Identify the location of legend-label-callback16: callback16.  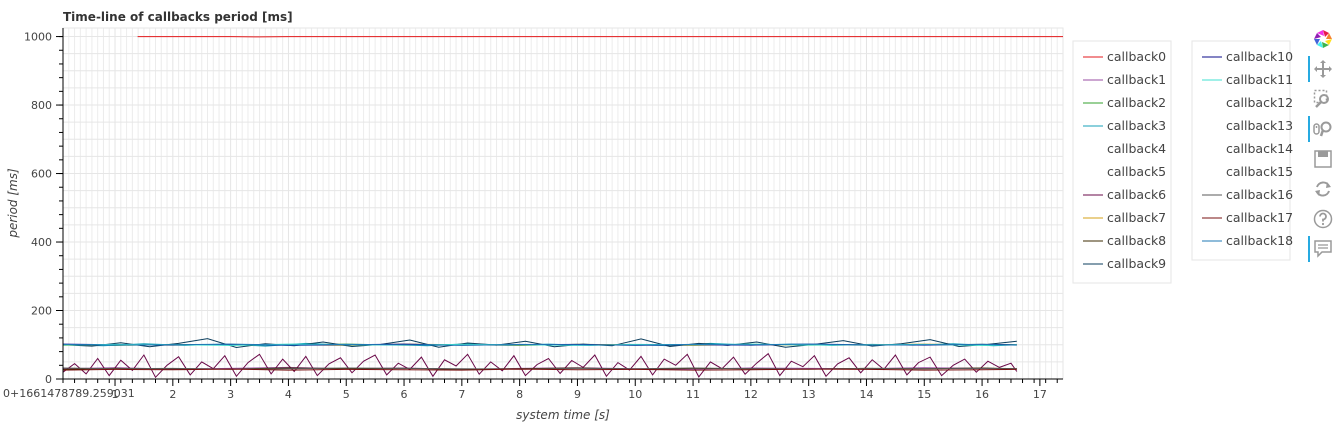
(1259, 194).